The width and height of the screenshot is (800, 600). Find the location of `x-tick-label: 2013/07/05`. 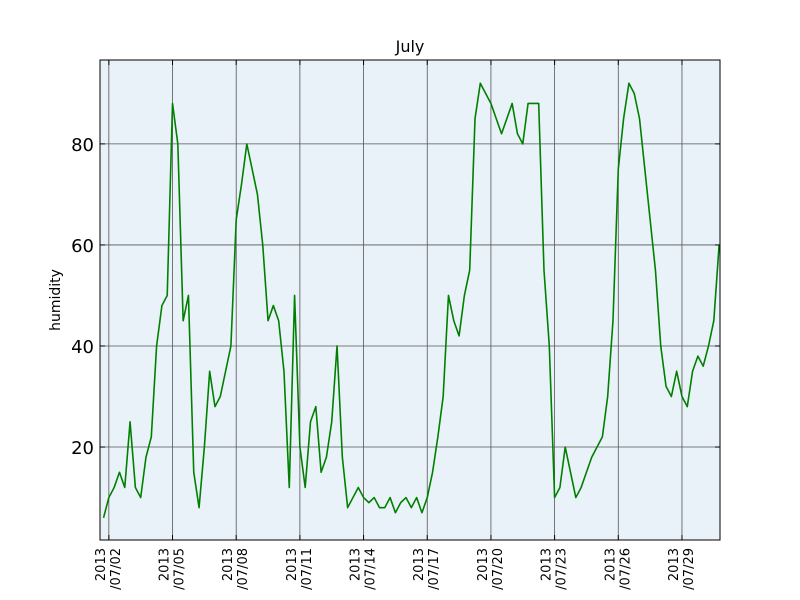

x-tick-label: 2013/07/05 is located at coordinates (173, 569).